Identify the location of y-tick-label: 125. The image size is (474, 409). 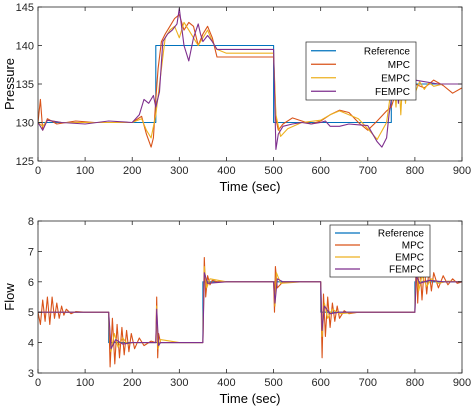
(25, 162).